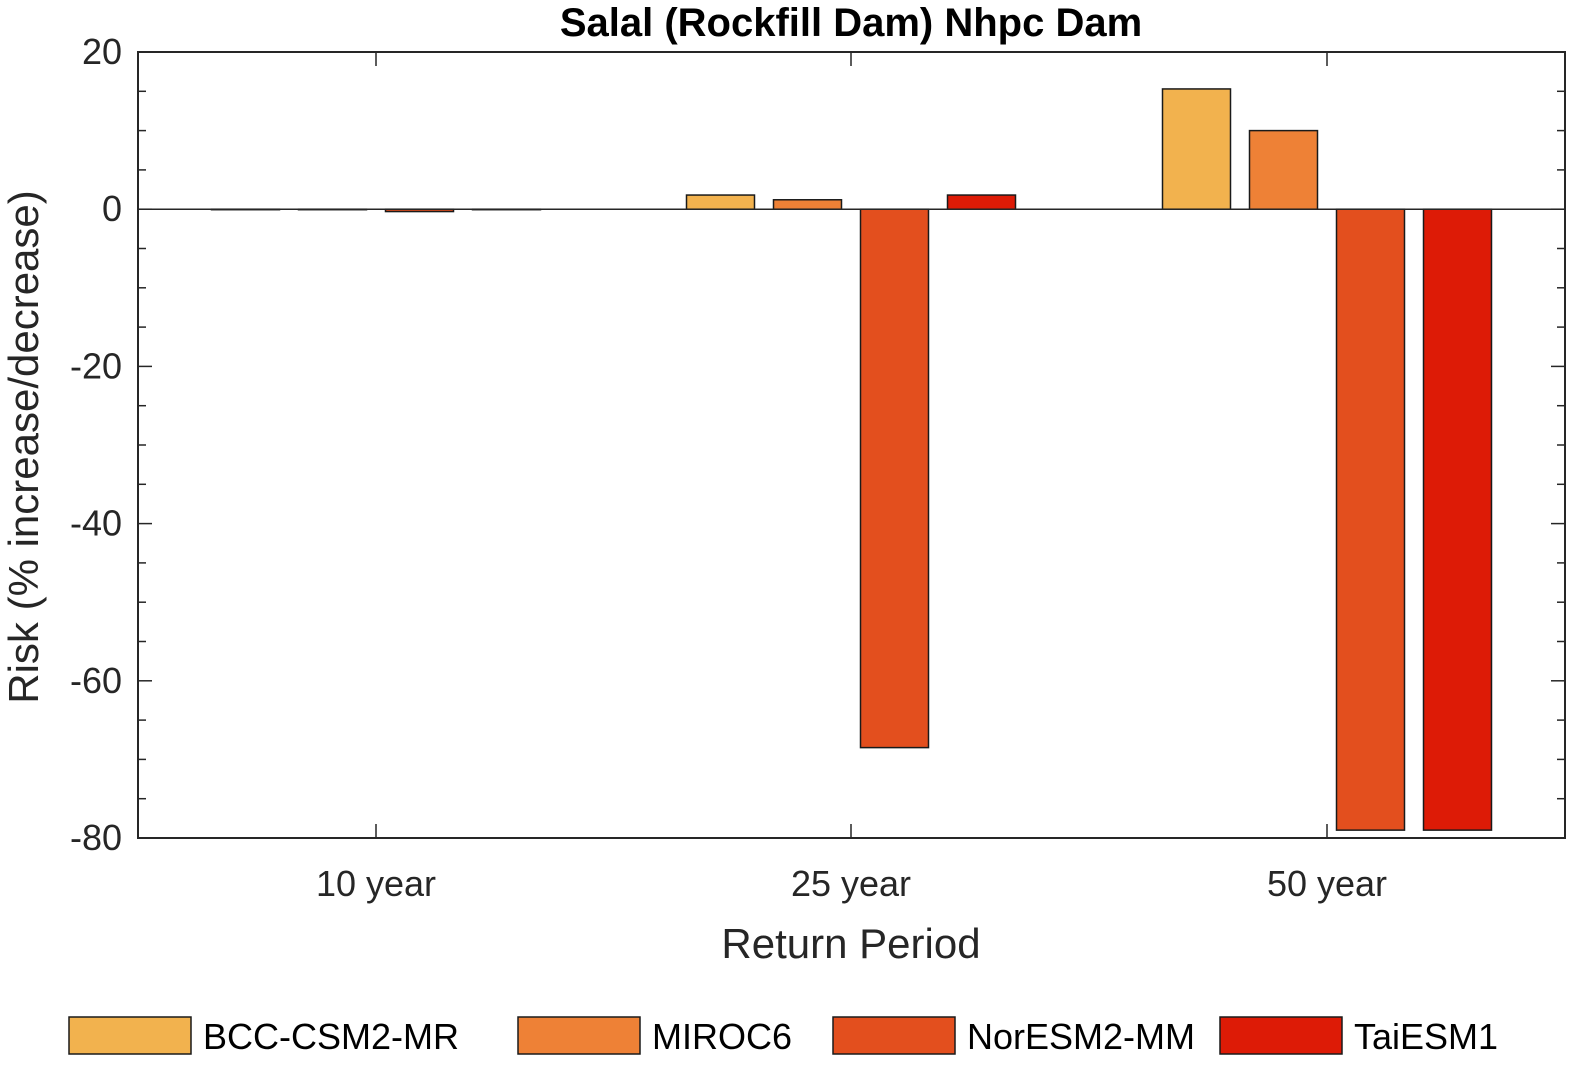  I want to click on y-tick-label: -60, so click(96, 680).